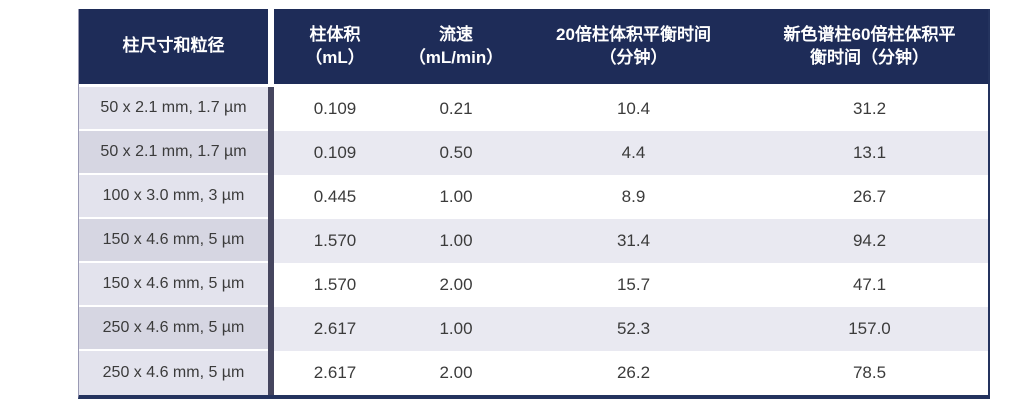 The width and height of the screenshot is (1016, 409). Describe the element at coordinates (456, 57) in the screenshot. I see `header-line: （mL/min）` at that location.